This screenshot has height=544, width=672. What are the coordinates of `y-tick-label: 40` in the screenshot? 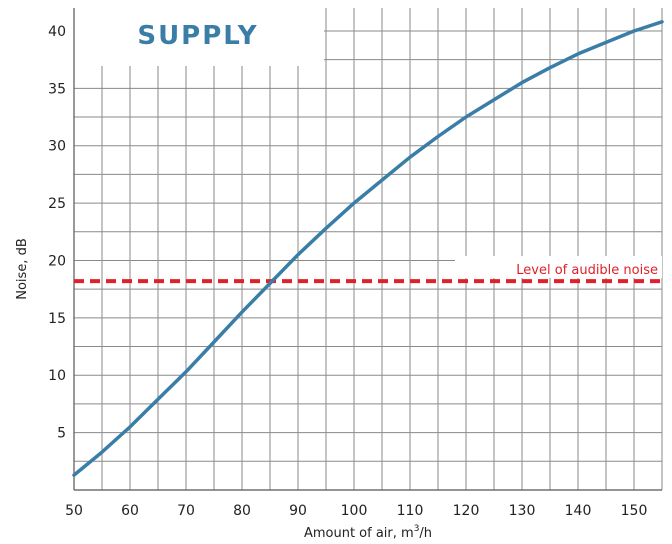 It's located at (57, 32).